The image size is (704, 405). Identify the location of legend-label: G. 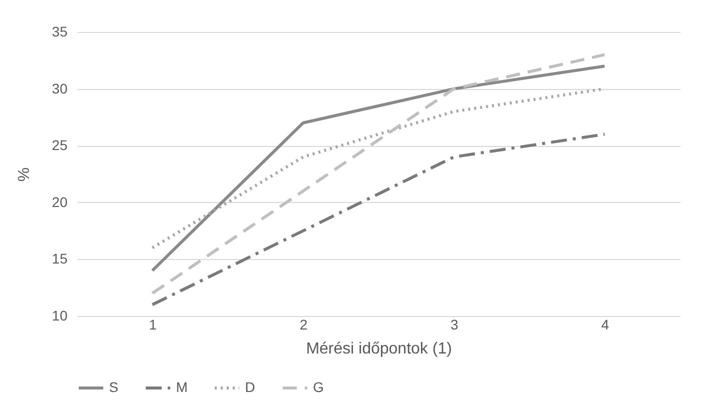
(318, 387).